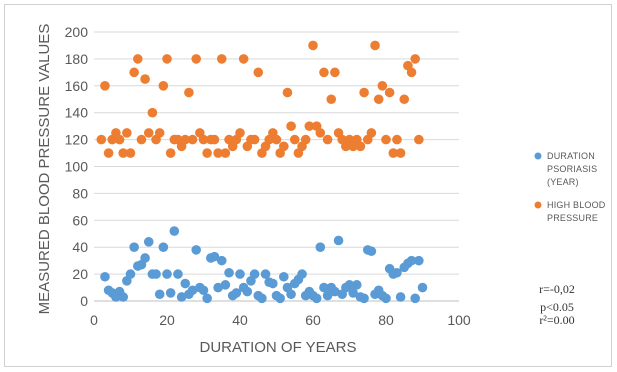 The image size is (617, 372). I want to click on x-tick-labels: 0 20 40 60 80 100, so click(280, 320).